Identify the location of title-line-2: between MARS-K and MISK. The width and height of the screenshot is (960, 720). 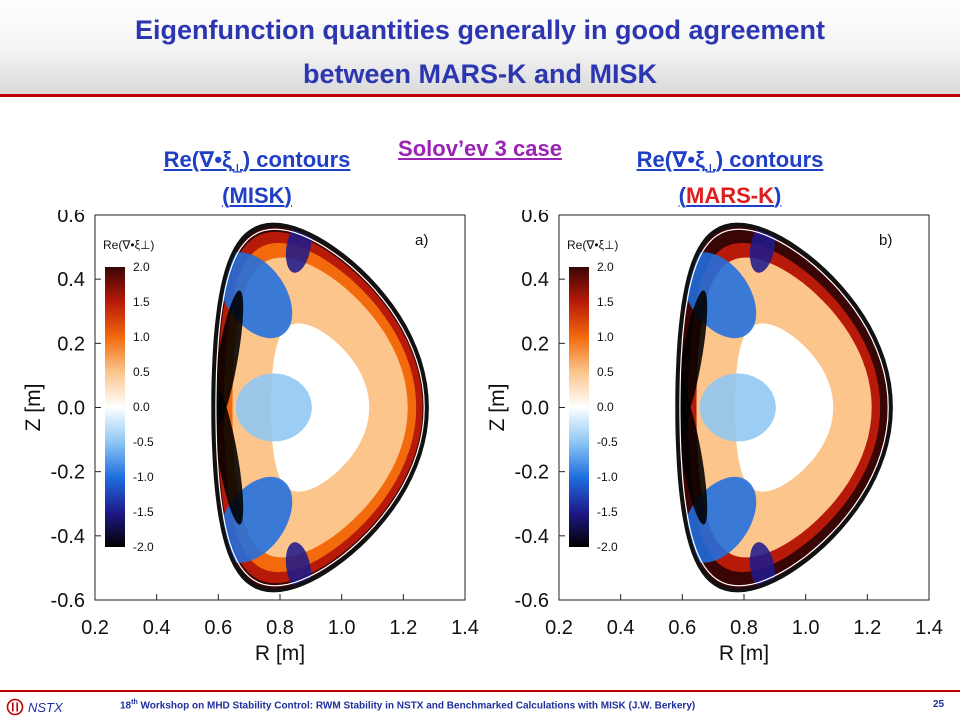
(480, 74).